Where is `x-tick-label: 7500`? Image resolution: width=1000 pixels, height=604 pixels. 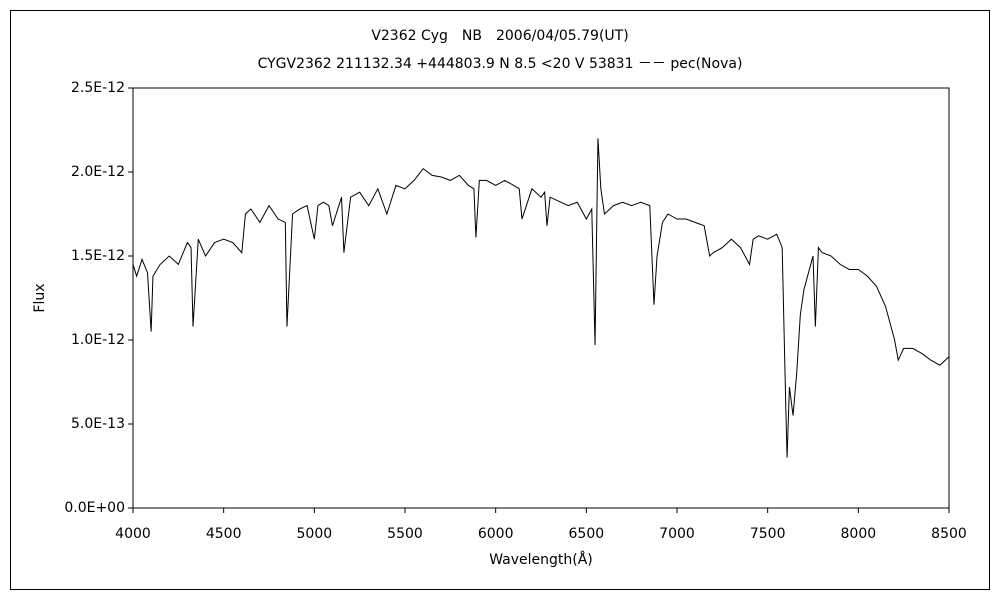
x-tick-label: 7500 is located at coordinates (768, 534).